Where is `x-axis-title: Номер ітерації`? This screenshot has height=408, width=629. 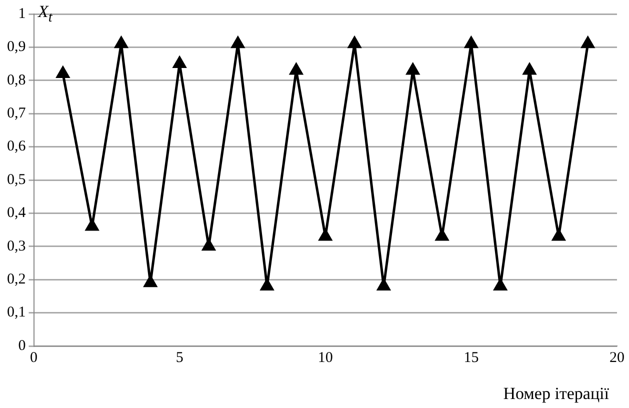 x-axis-title: Номер ітерації is located at coordinates (556, 394).